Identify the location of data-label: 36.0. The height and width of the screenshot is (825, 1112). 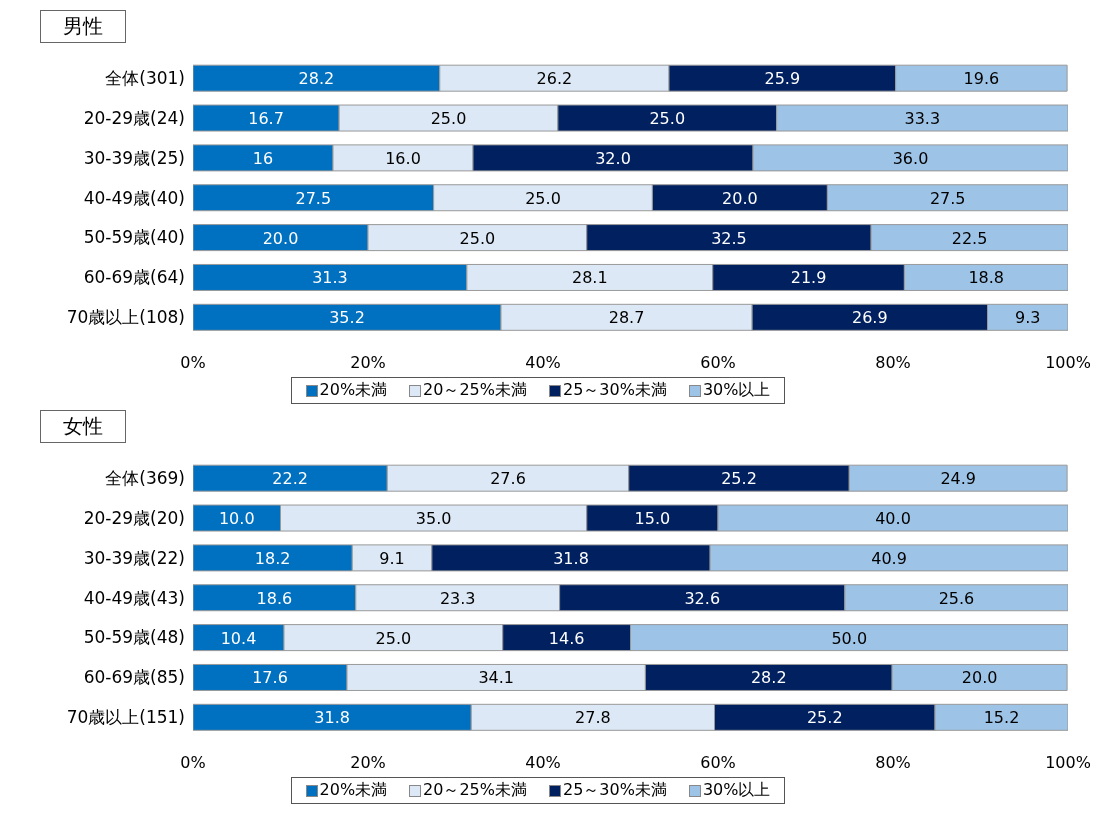
(910, 158).